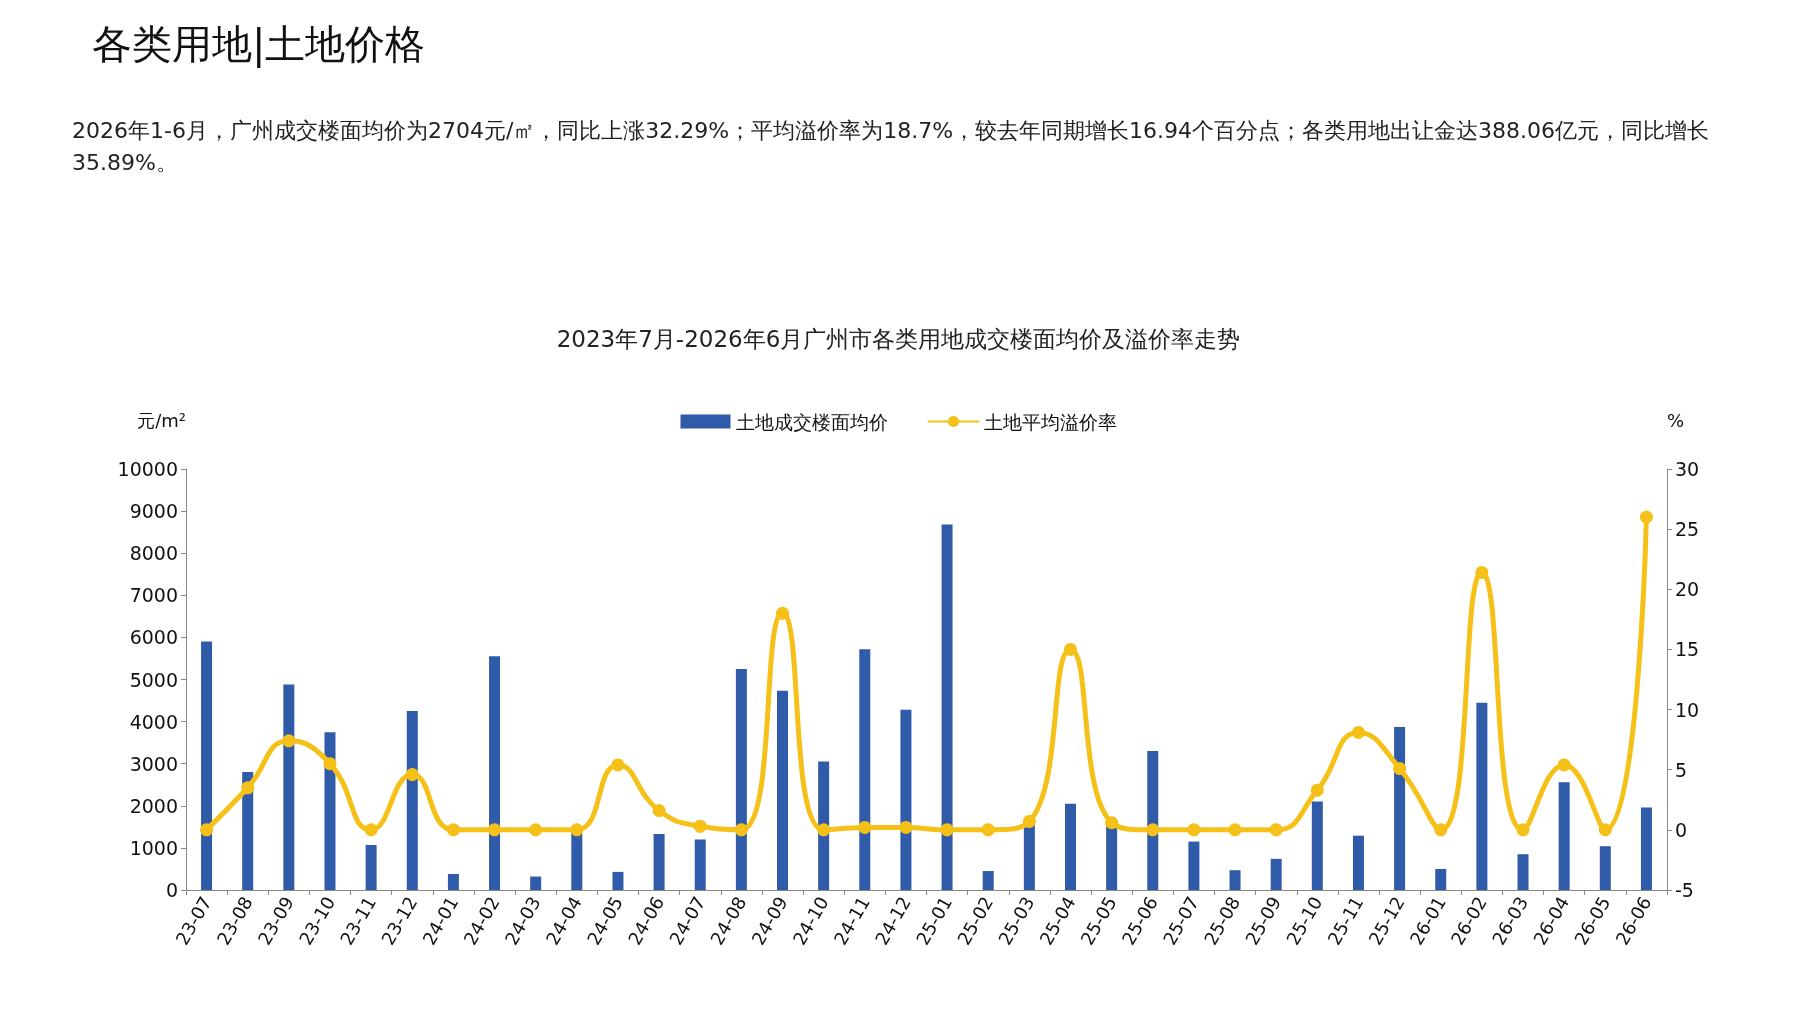 This screenshot has height=1010, width=1797. What do you see at coordinates (1681, 769) in the screenshot?
I see `y2-tick-label: 5` at bounding box center [1681, 769].